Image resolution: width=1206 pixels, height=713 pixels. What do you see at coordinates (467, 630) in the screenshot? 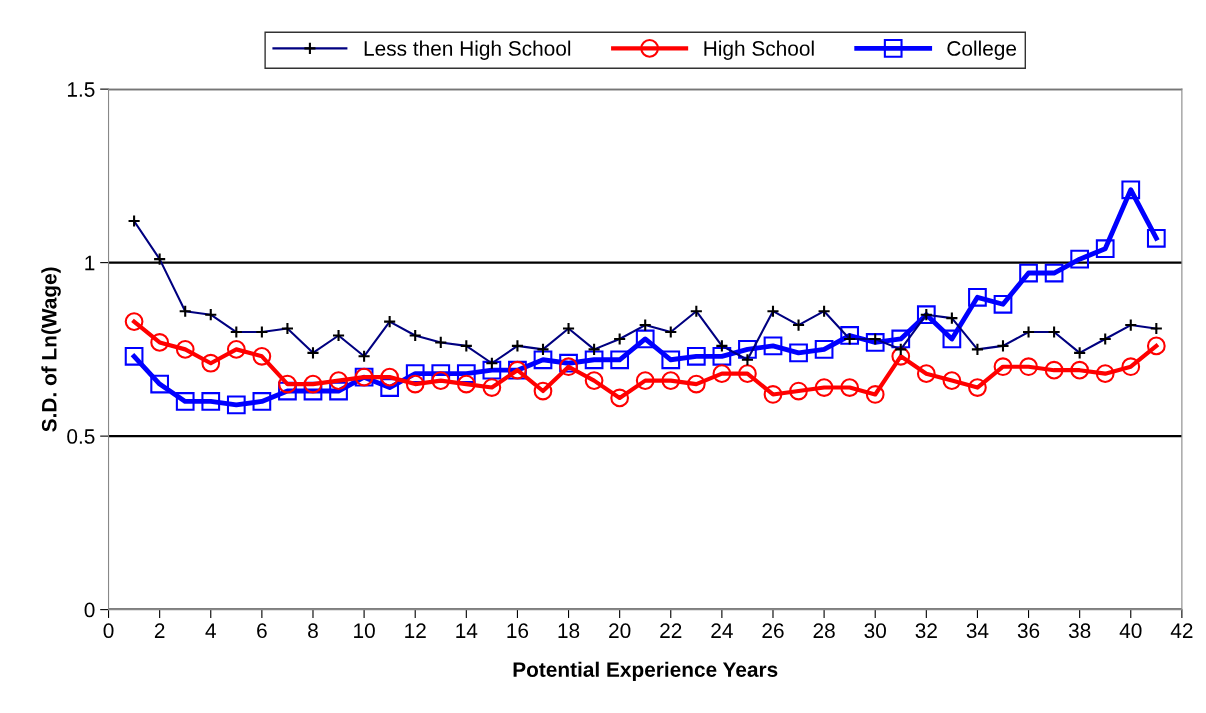
I see `x-tick-label: 14` at bounding box center [467, 630].